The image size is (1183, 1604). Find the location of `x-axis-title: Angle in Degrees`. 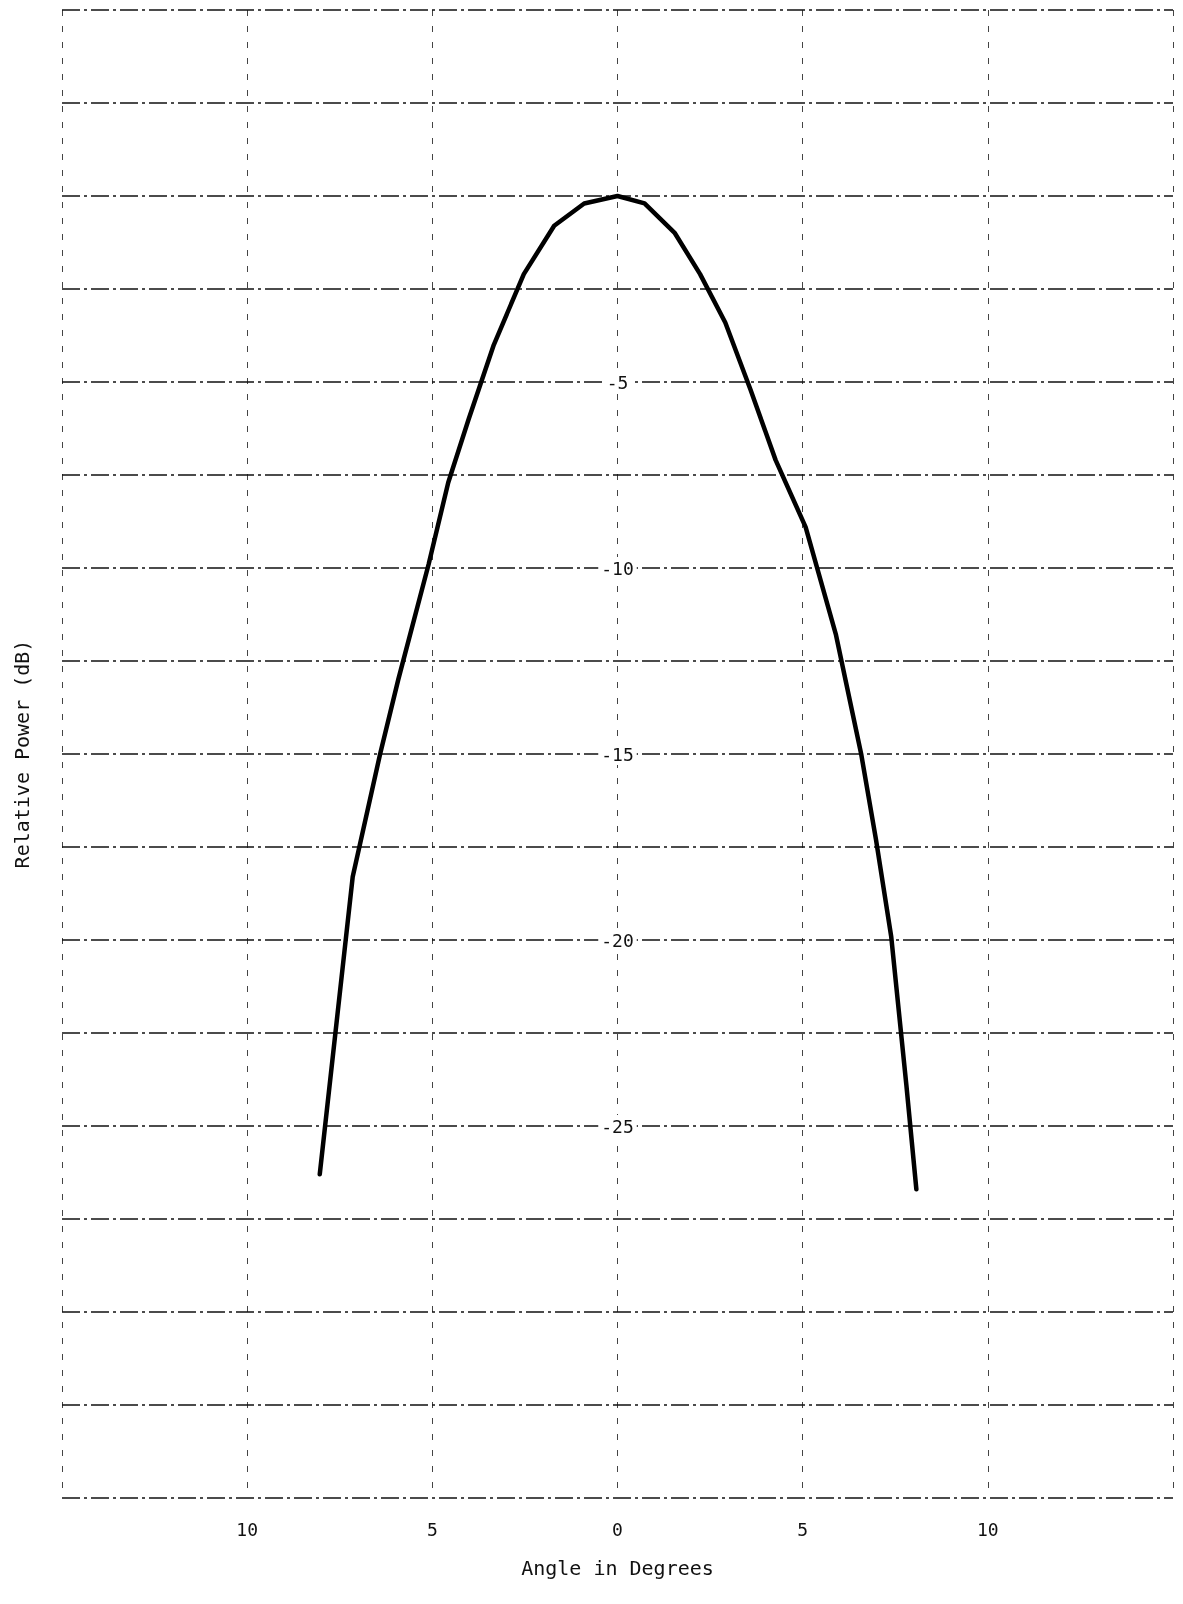

x-axis-title: Angle in Degrees is located at coordinates (617, 1568).